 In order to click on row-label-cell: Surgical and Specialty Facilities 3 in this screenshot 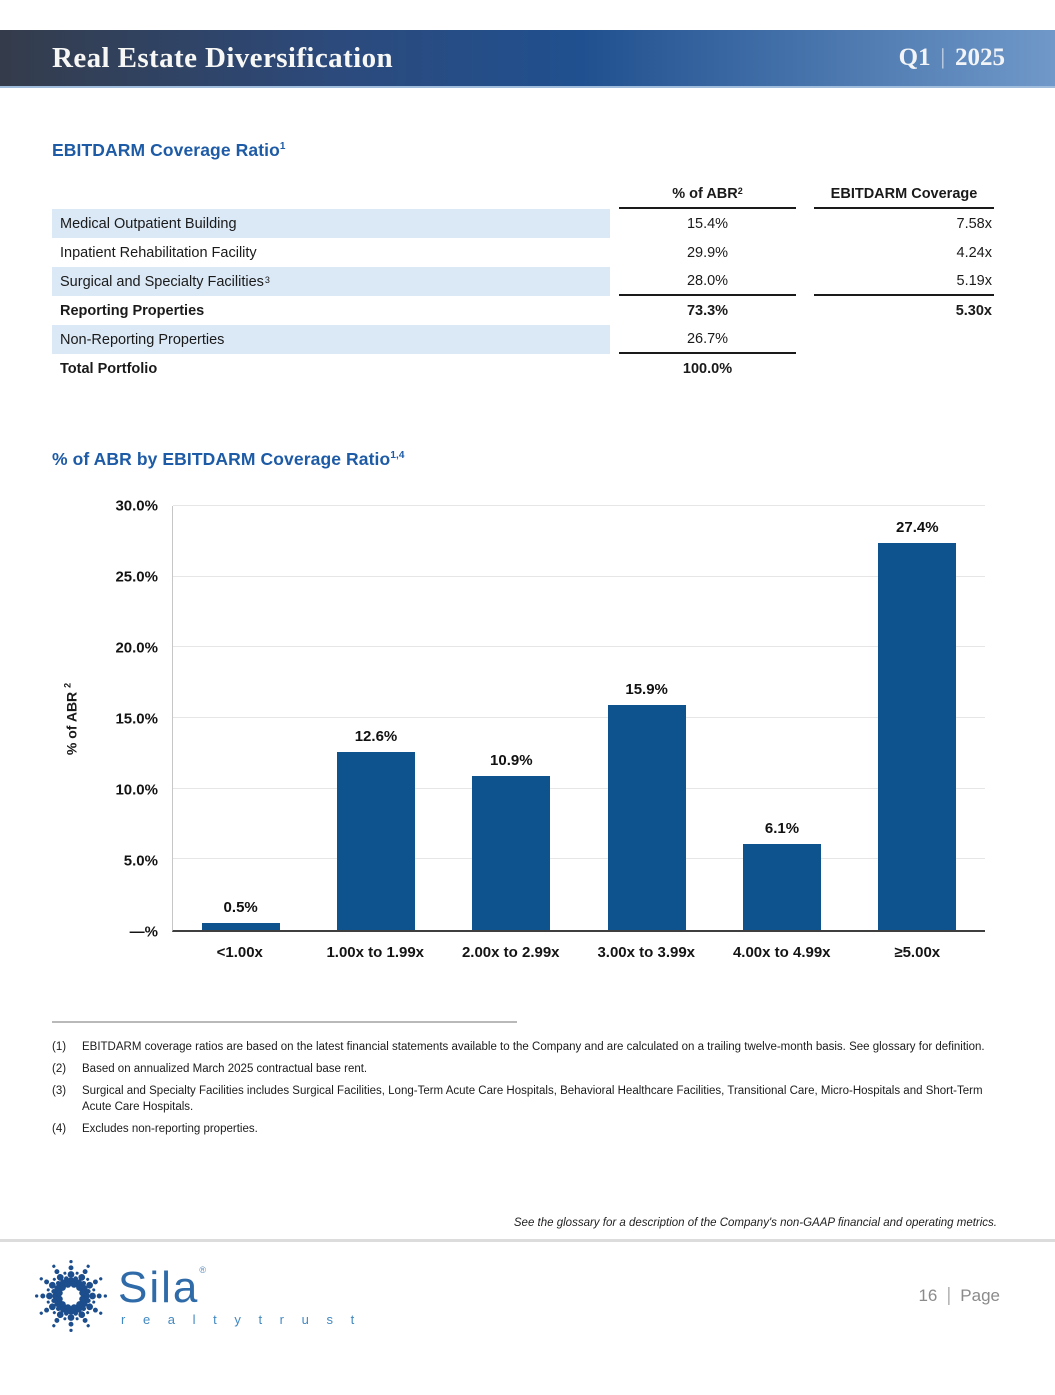, I will do `click(331, 281)`.